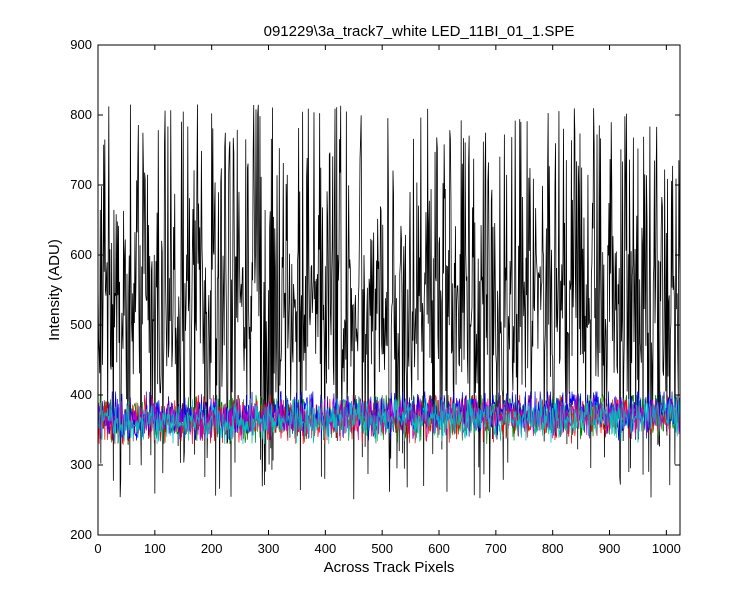 The height and width of the screenshot is (600, 750). I want to click on x-tick-label: 0, so click(97, 548).